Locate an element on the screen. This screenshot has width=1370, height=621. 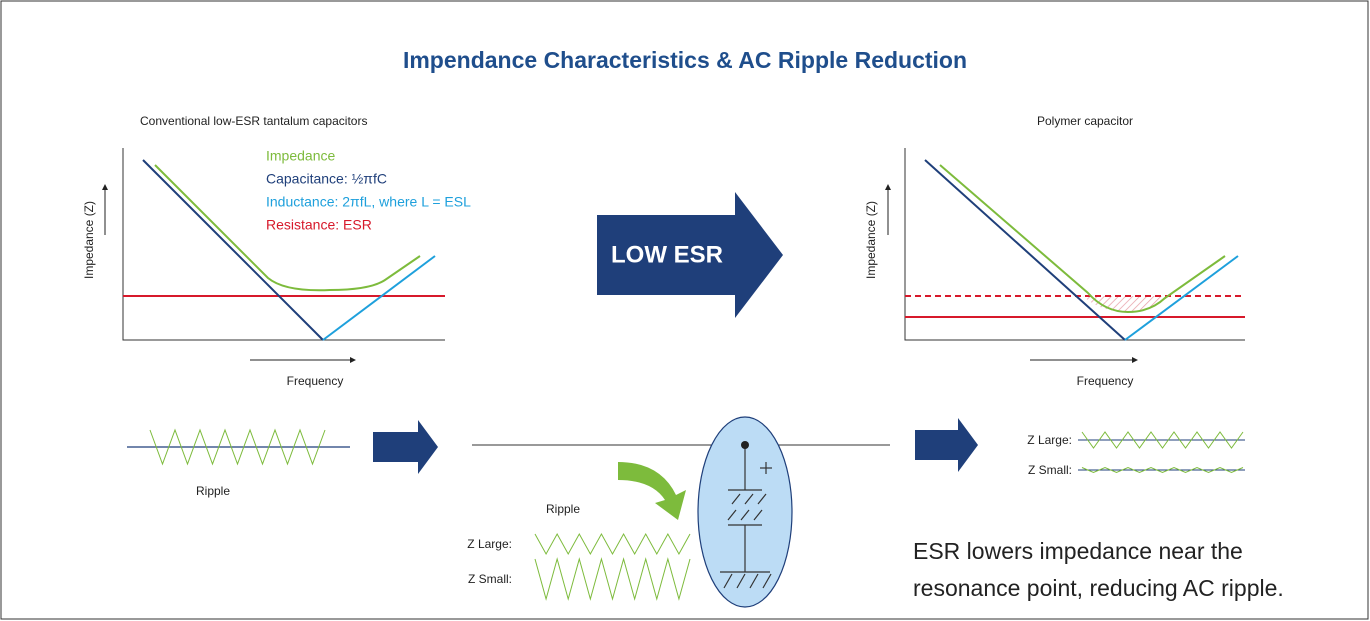
caption: Conventional low-ESR tantalum capacitors is located at coordinates (253, 121).